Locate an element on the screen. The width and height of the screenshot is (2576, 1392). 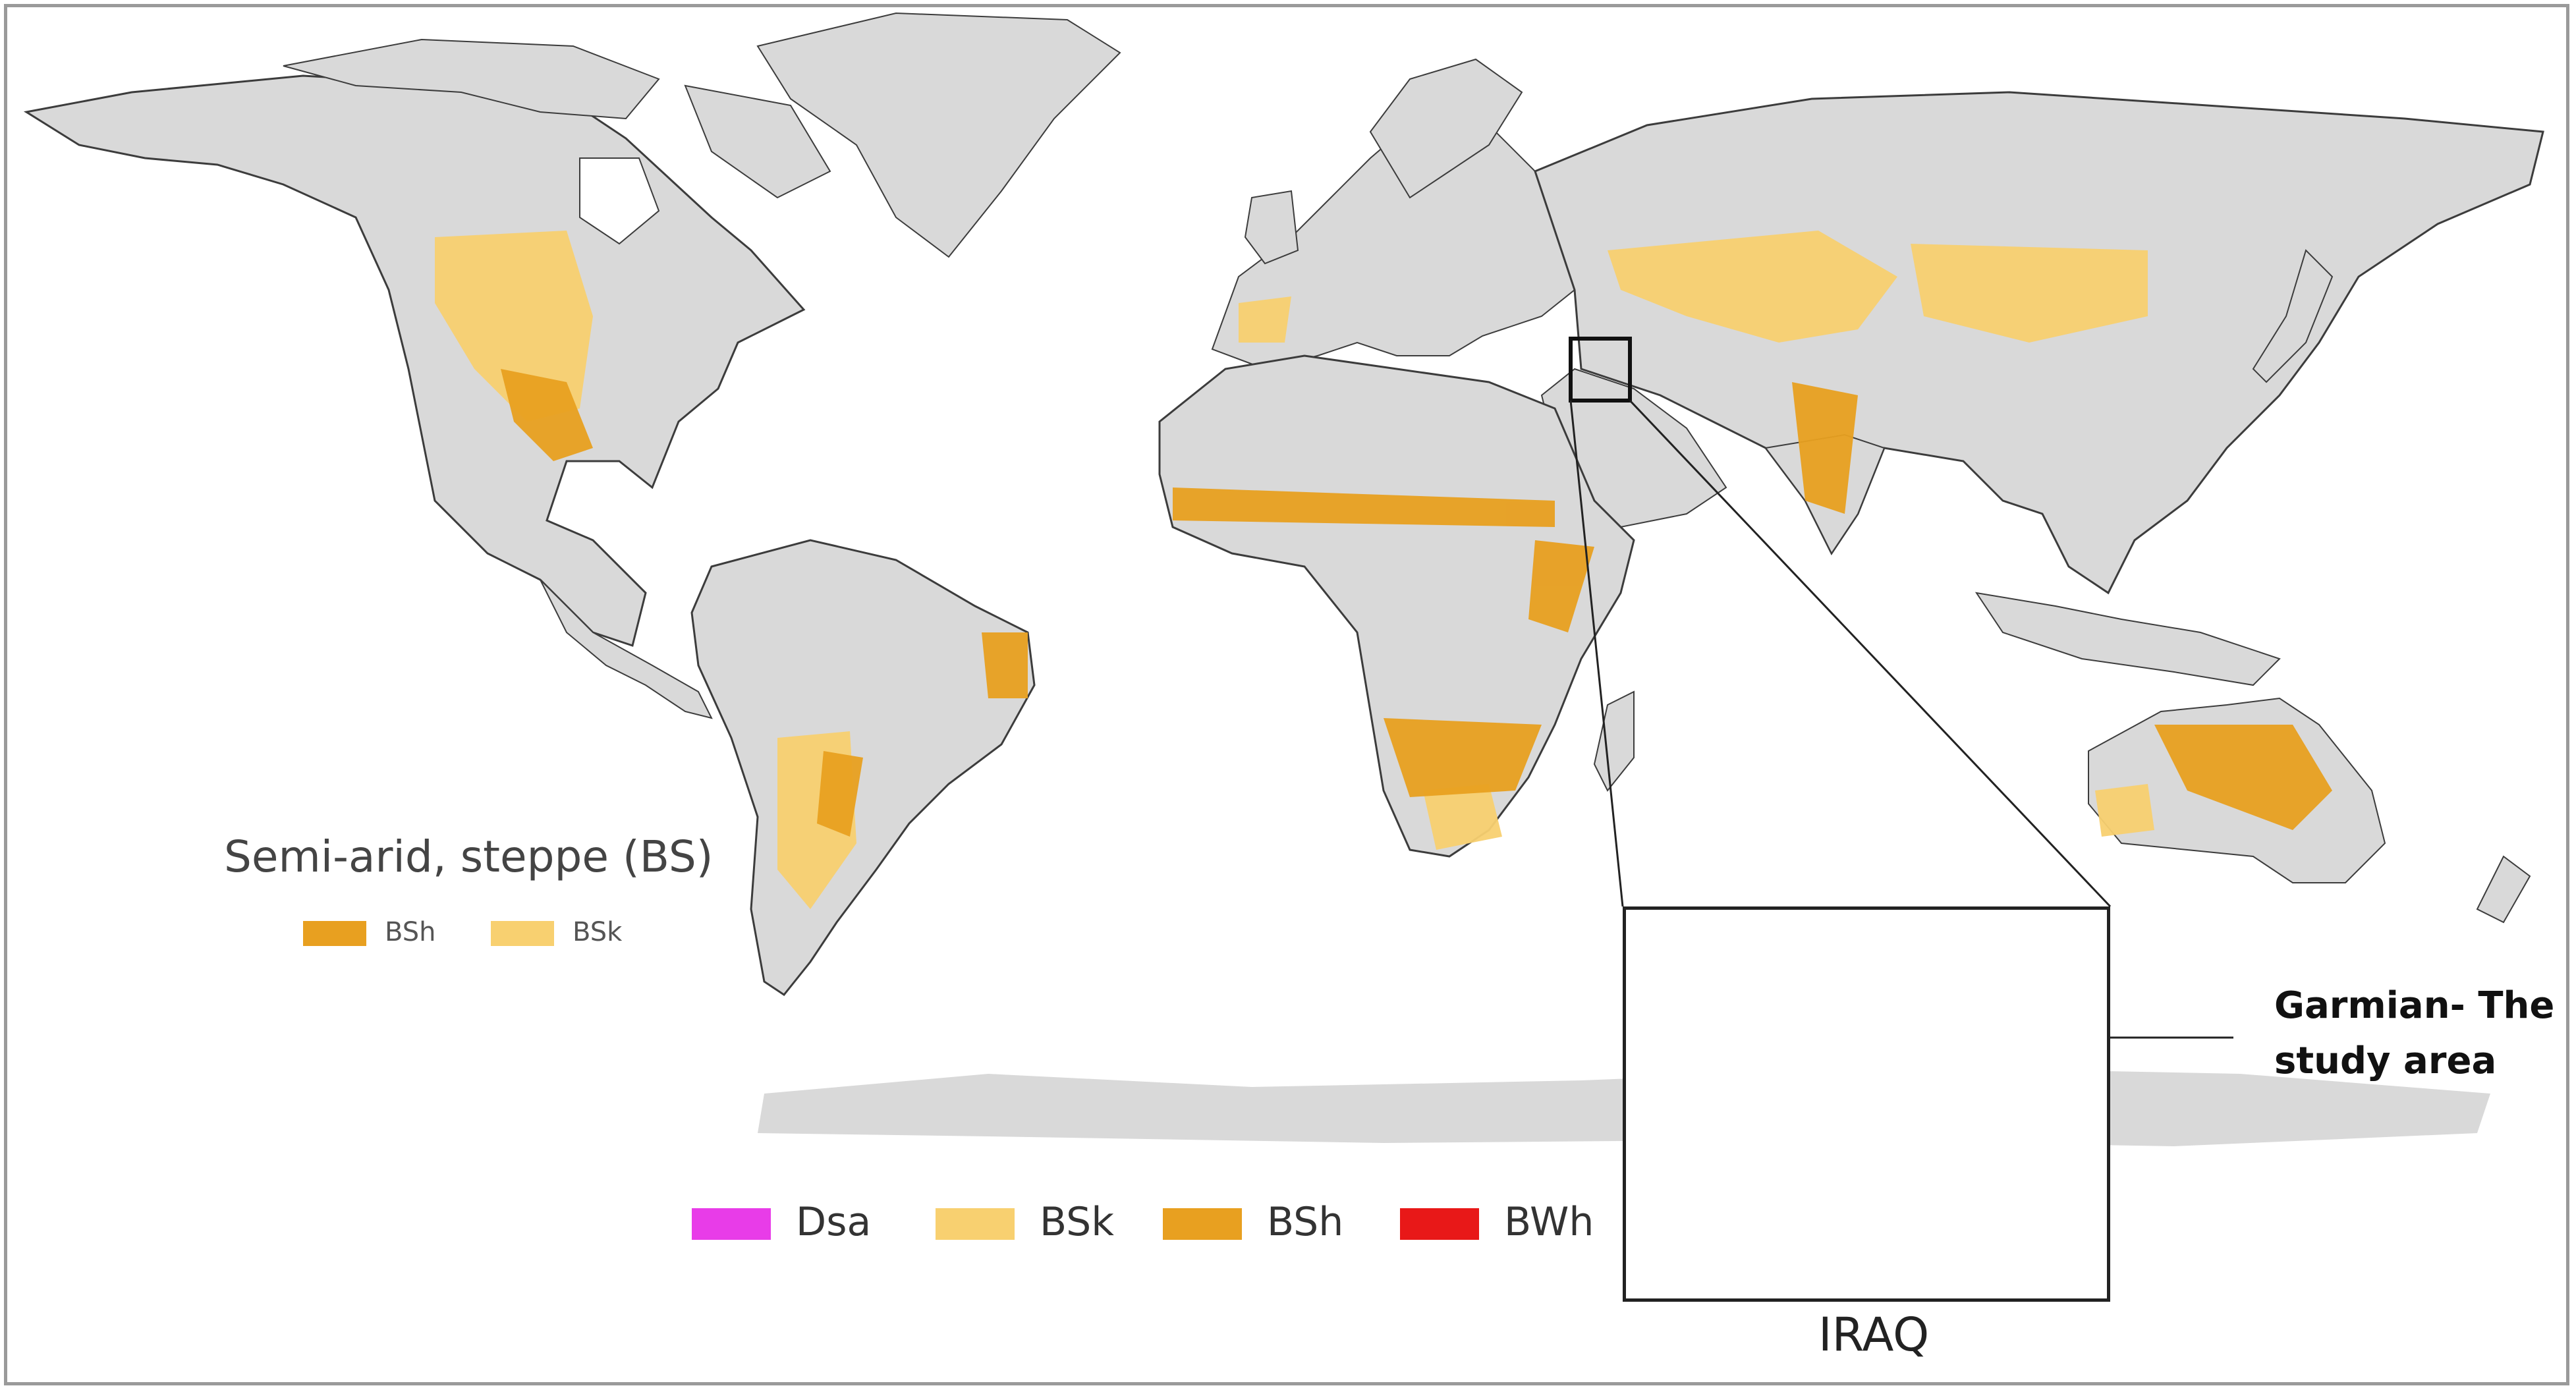
japan is located at coordinates (2293, 316).